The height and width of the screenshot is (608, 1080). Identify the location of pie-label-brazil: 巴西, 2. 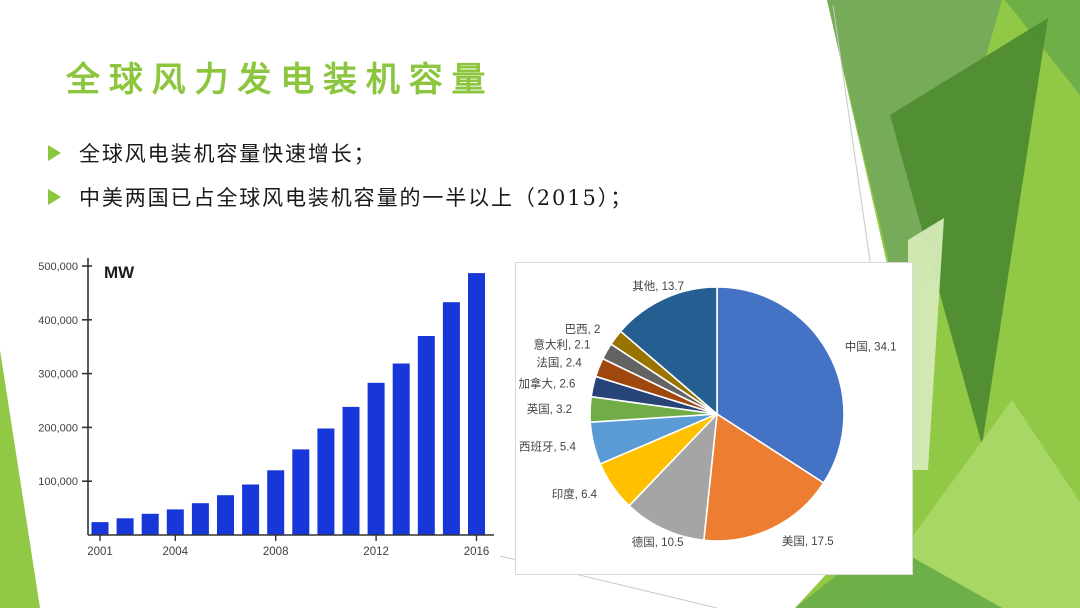
(583, 330).